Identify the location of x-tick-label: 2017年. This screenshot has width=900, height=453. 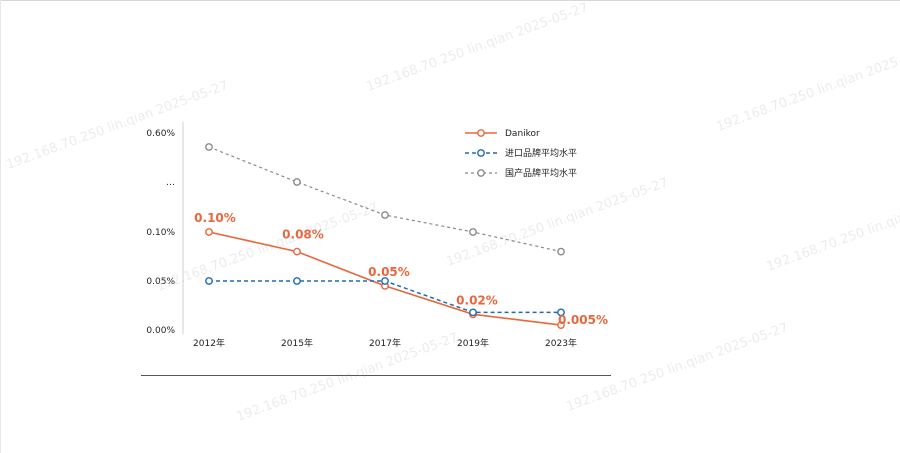
(385, 343).